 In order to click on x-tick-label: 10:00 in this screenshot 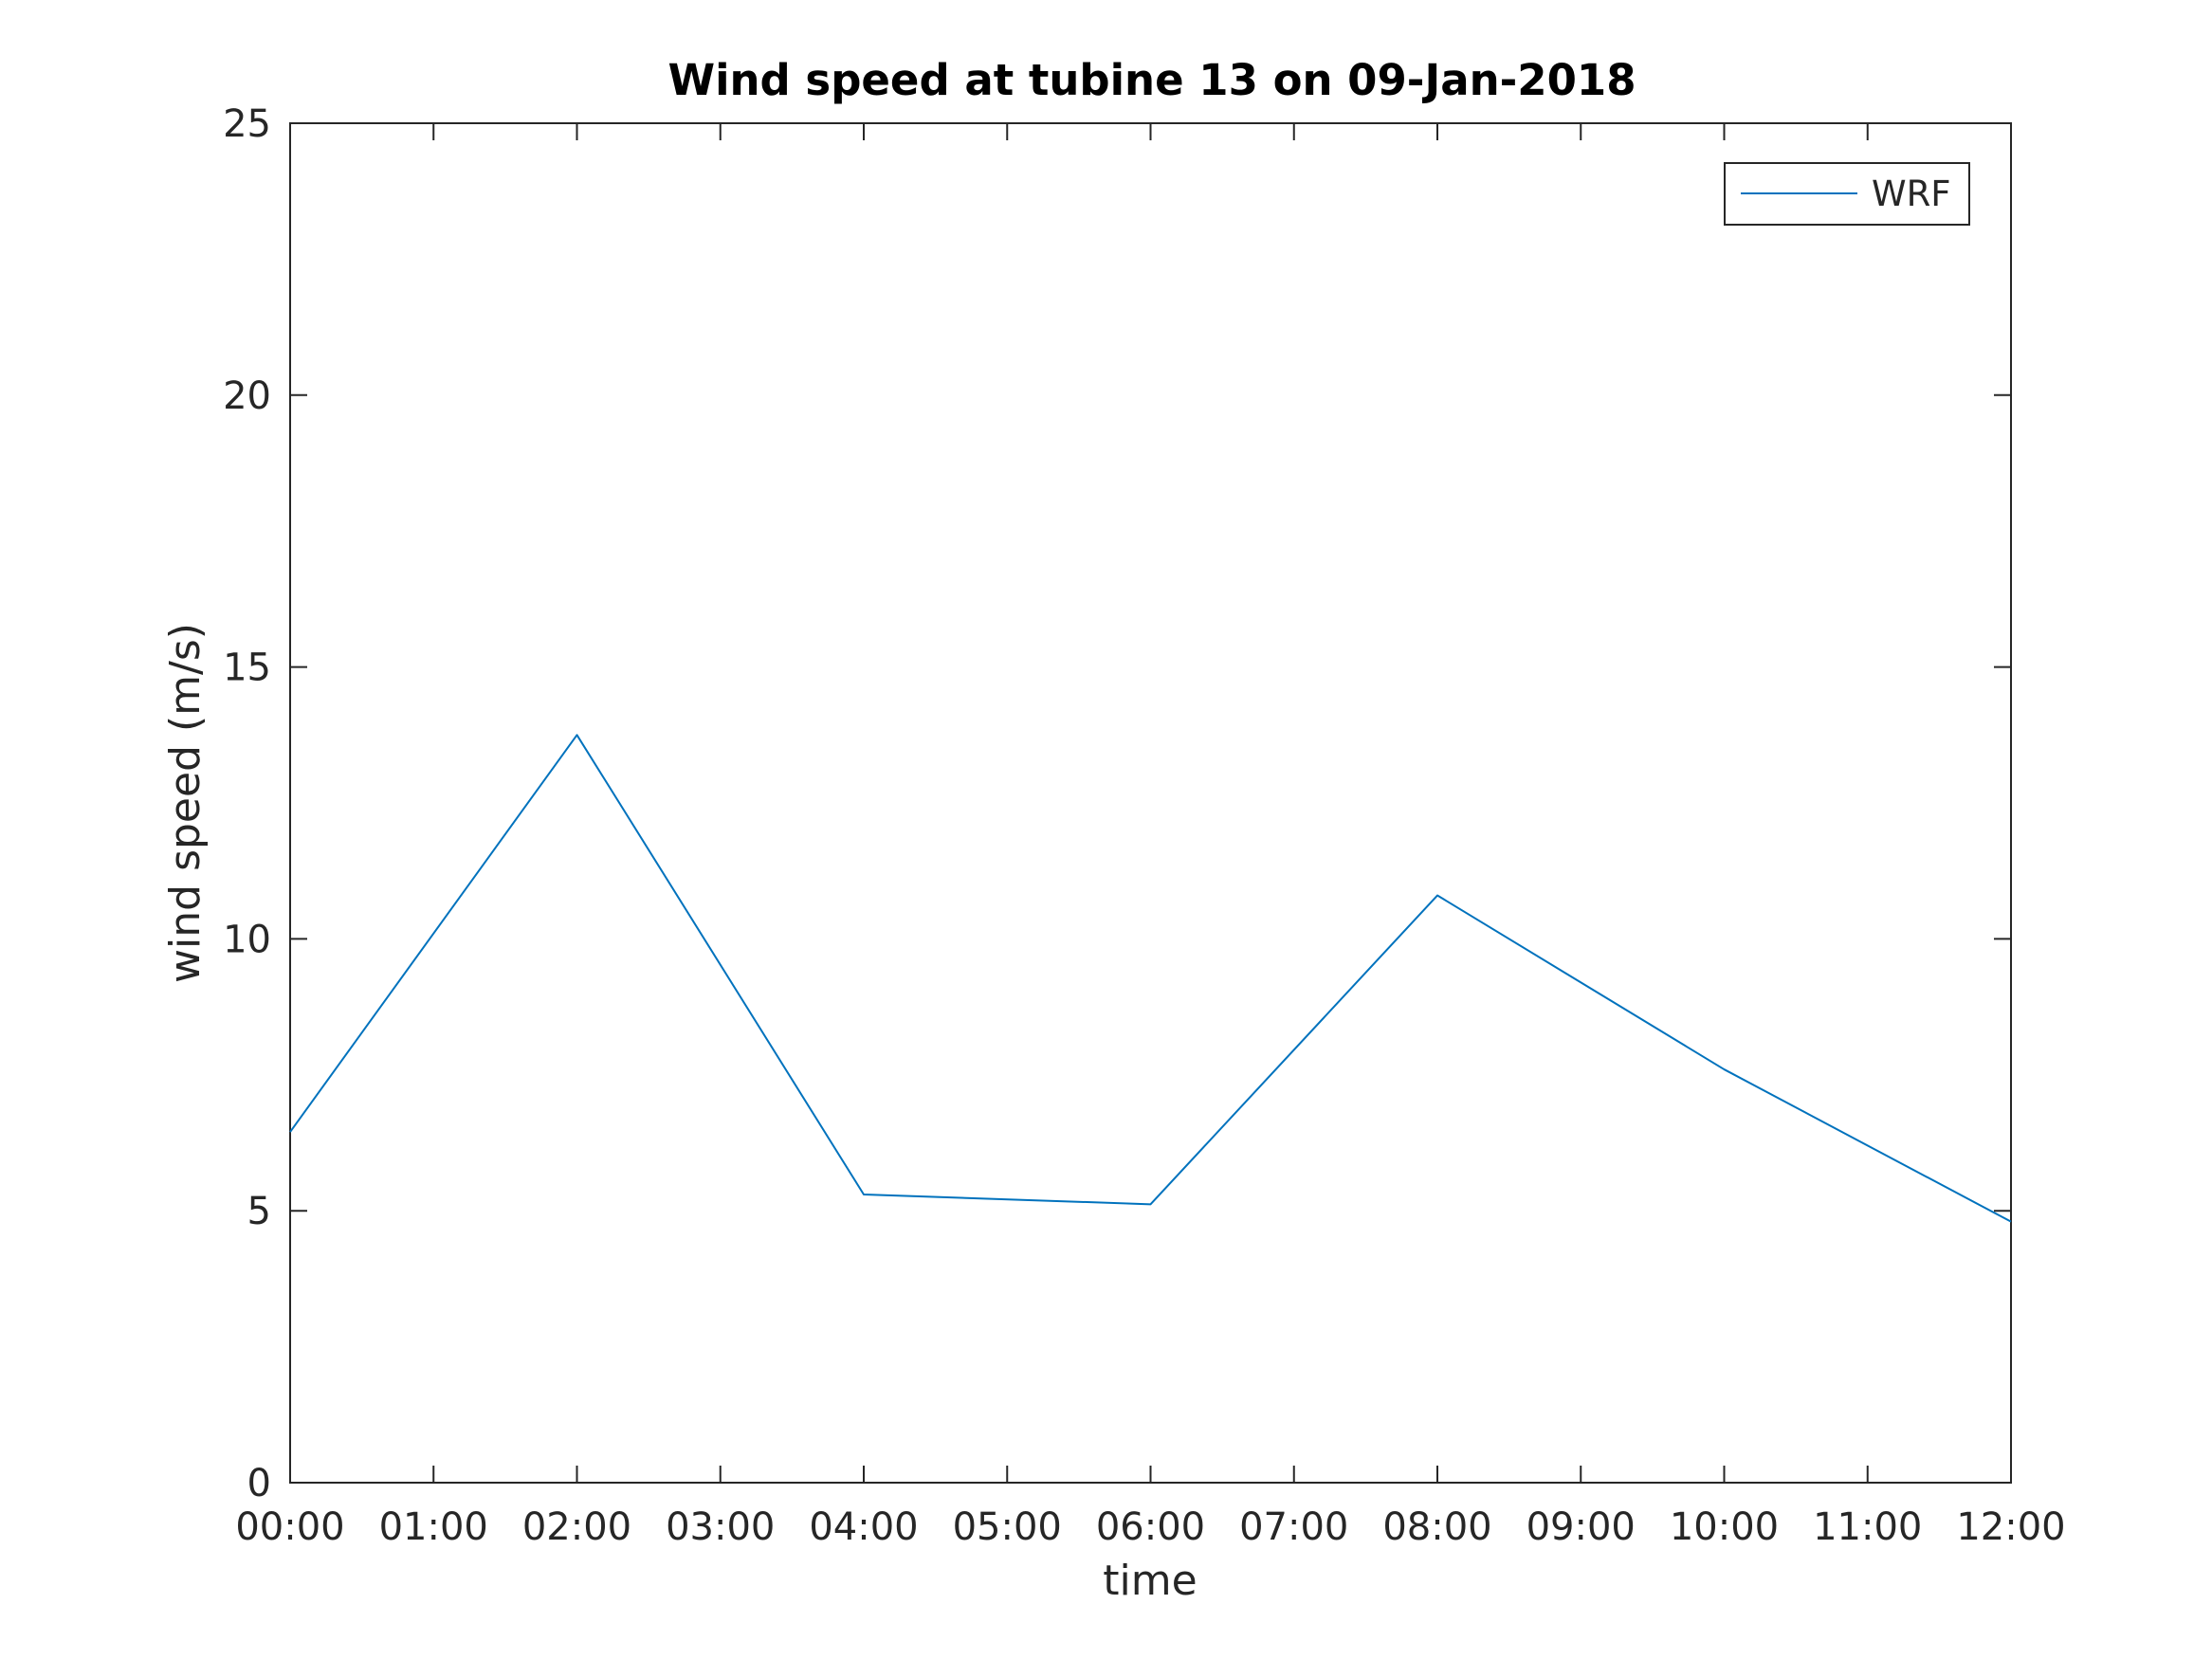, I will do `click(1724, 1527)`.